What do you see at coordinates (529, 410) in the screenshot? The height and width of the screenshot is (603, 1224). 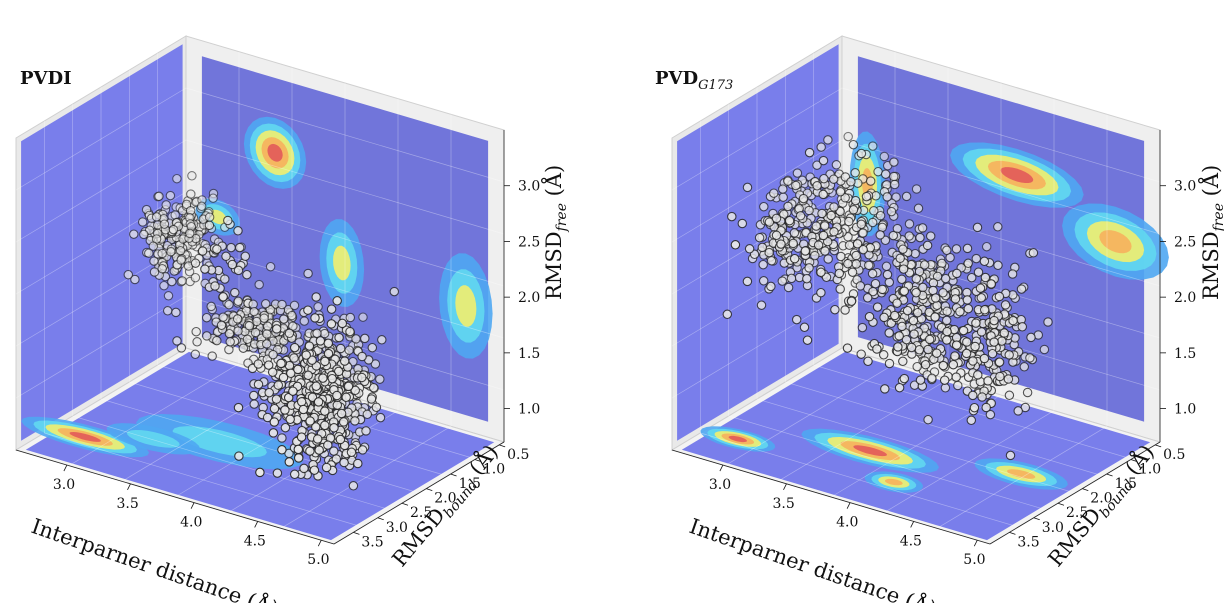 I see `z-tick-label: 1.0` at bounding box center [529, 410].